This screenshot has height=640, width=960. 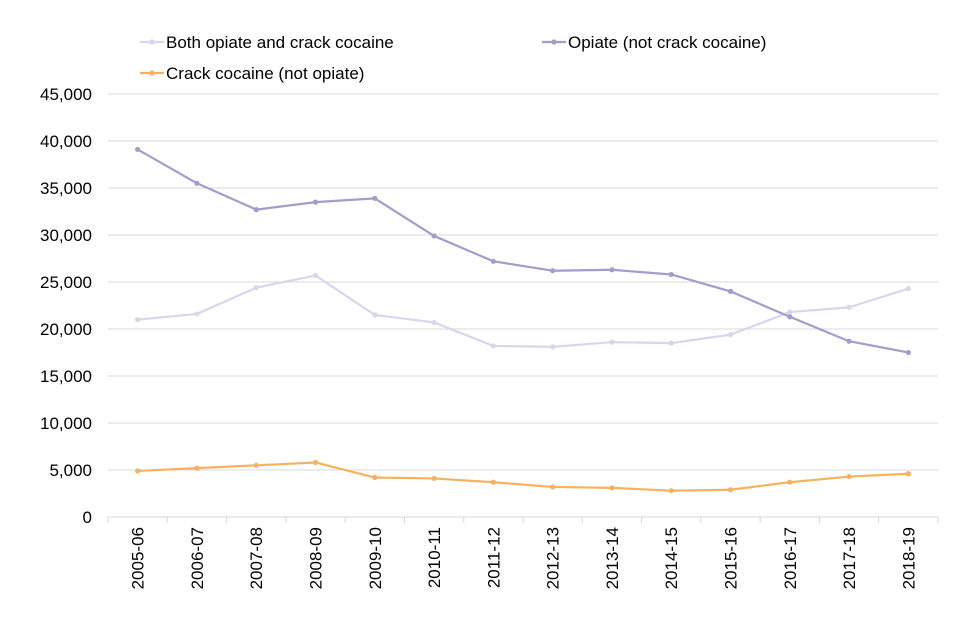 I want to click on x-tick-label: 2006-07, so click(x=197, y=558).